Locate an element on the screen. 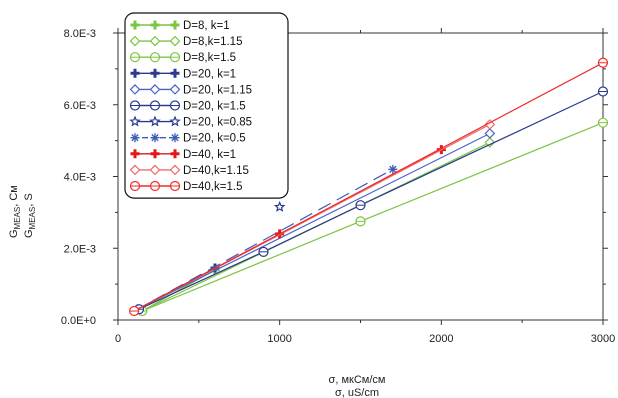 This screenshot has width=618, height=398. legend-box is located at coordinates (206, 105).